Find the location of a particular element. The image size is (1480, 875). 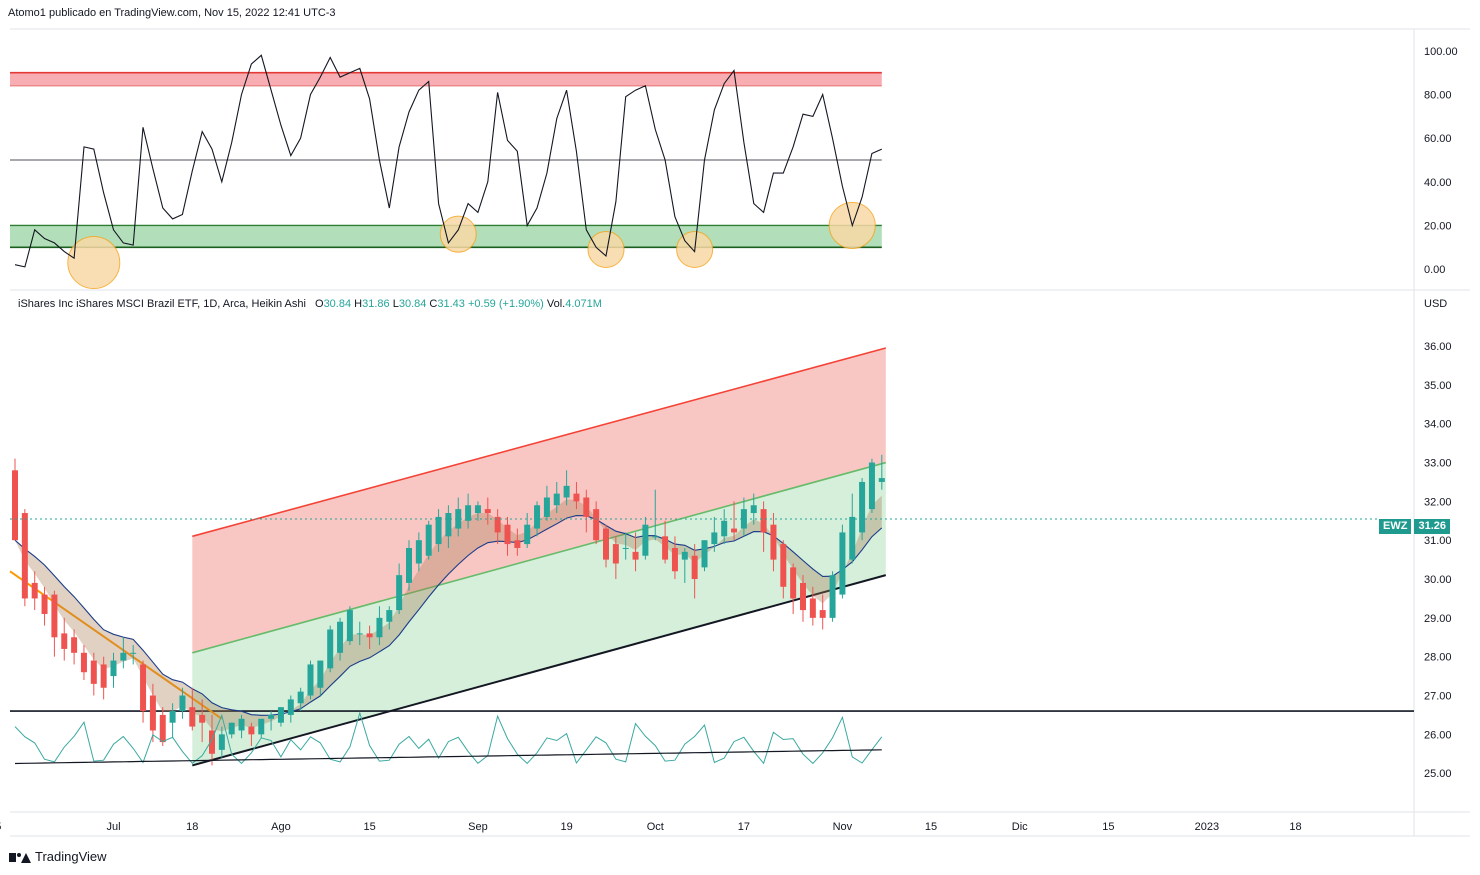

channel-mid-line is located at coordinates (539, 557).